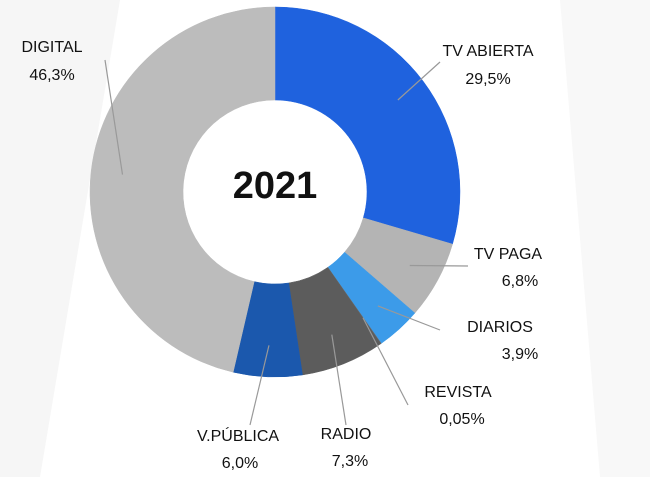  Describe the element at coordinates (605, 238) in the screenshot. I see `background-shape` at that location.